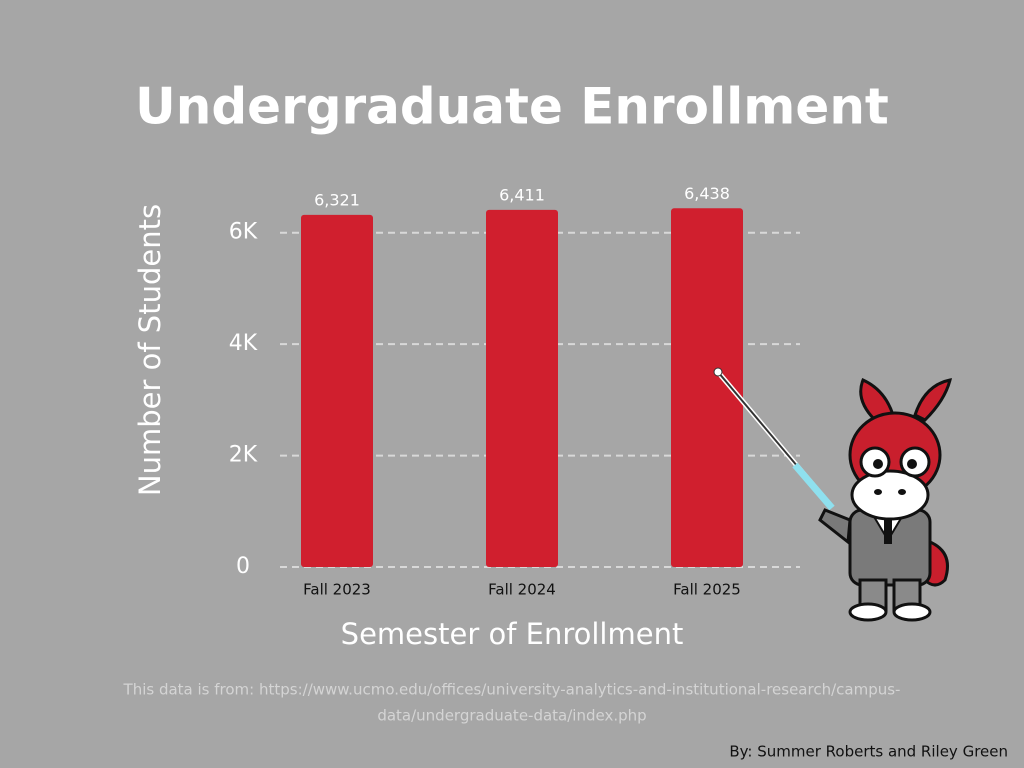 The image size is (1024, 768). I want to click on x-tick-label: Fall 2023, so click(337, 590).